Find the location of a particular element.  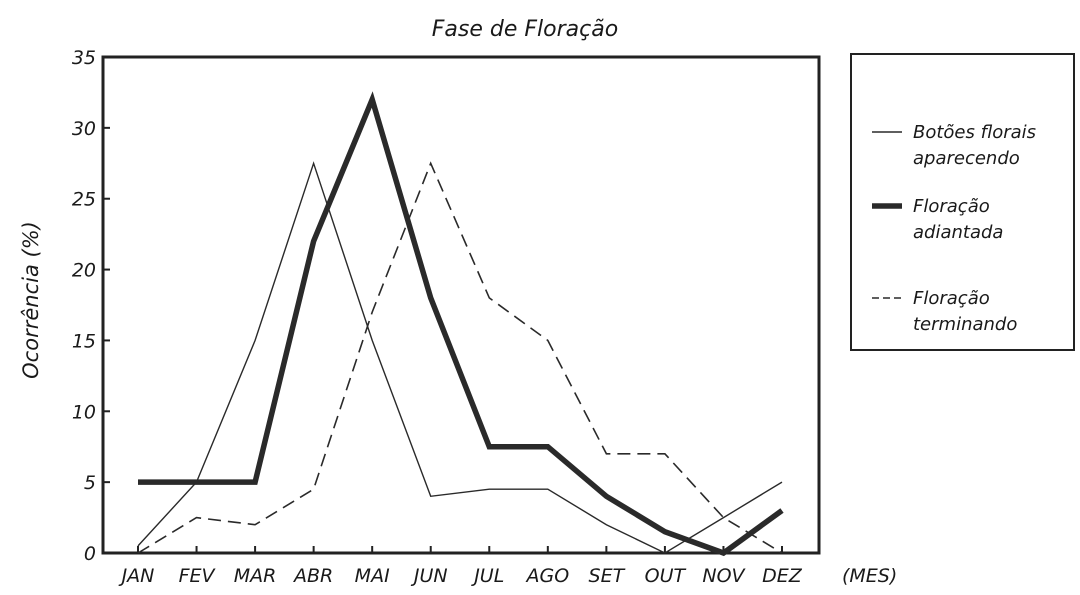

x-tick-label: MAI is located at coordinates (372, 576).